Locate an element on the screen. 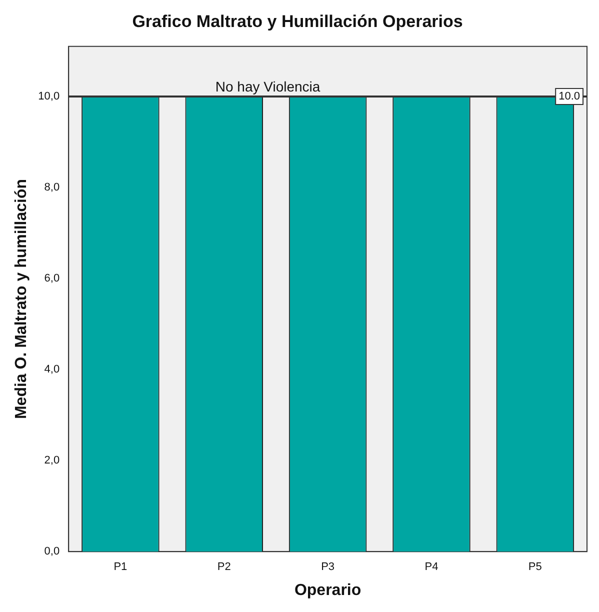  y-tick-label: 8,0 is located at coordinates (52, 188).